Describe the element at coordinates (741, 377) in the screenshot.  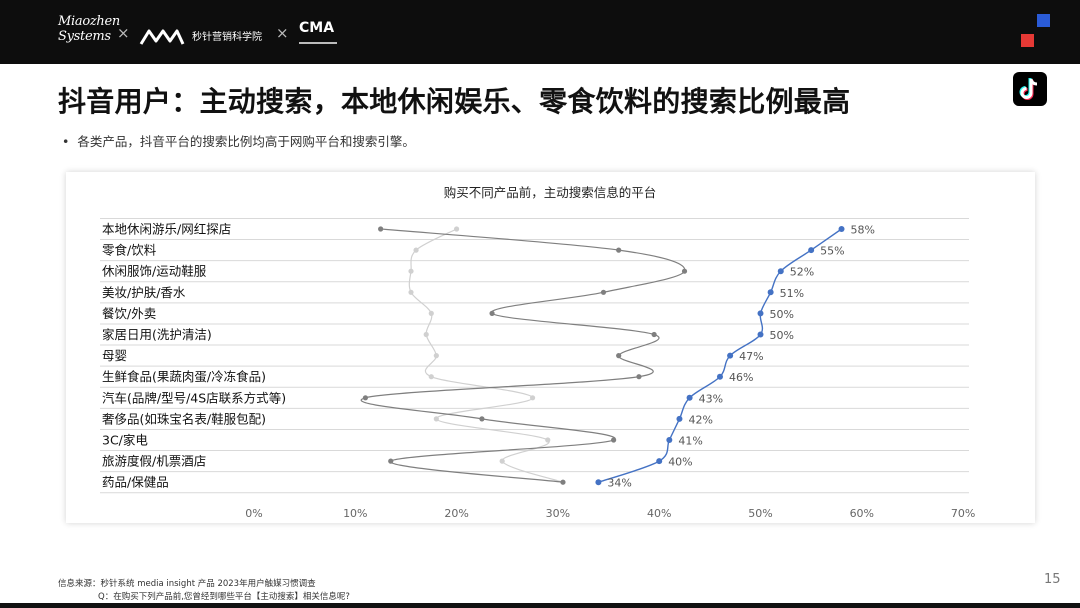
I see `data-label: 46%` at that location.